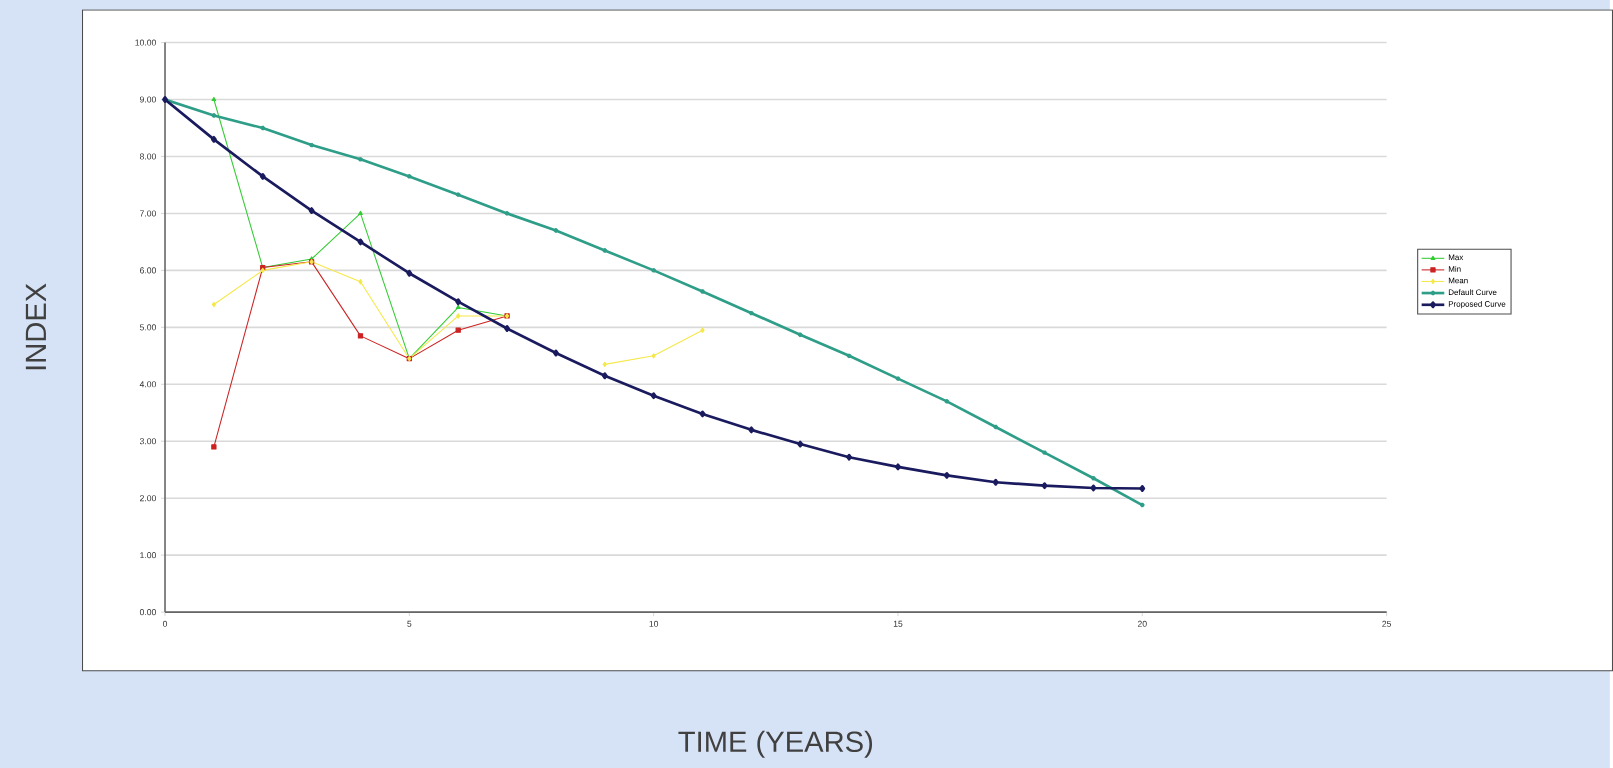  I want to click on y-tick-label: 7.00, so click(148, 213).